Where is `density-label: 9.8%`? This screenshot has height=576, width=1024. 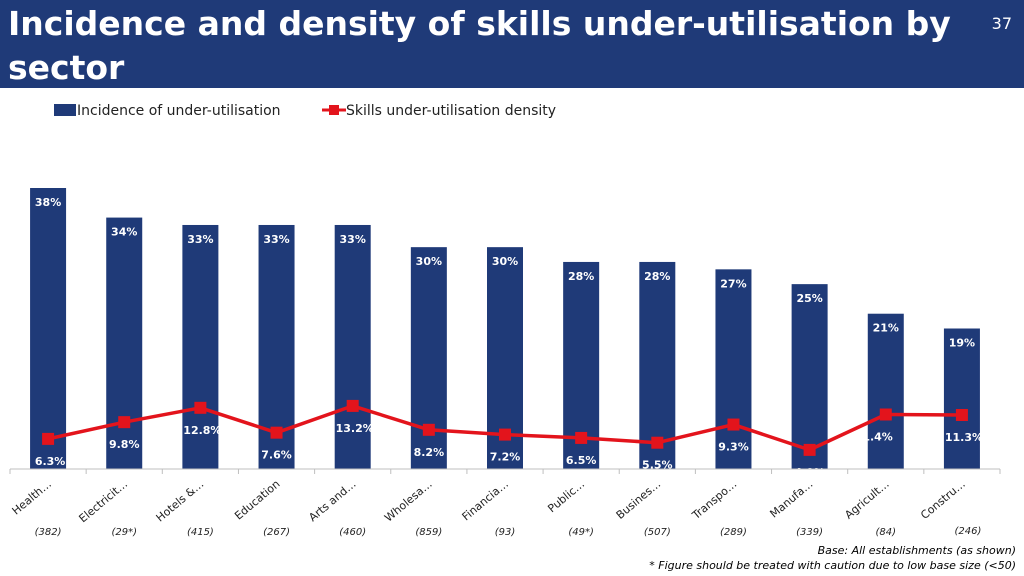 density-label: 9.8% is located at coordinates (124, 444).